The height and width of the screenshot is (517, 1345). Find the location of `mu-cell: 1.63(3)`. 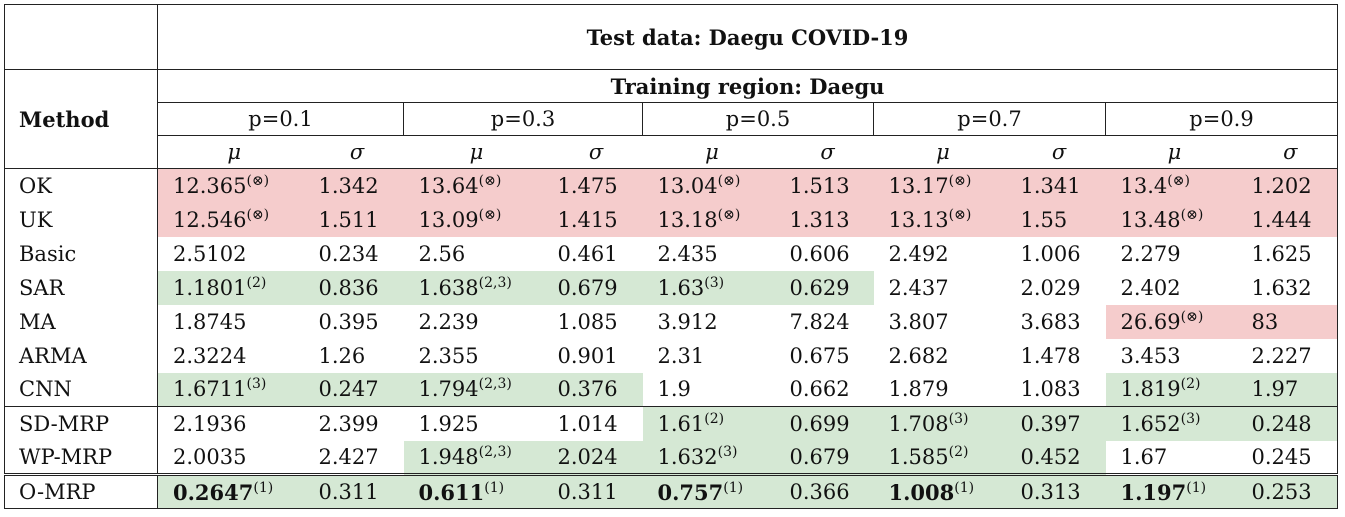

mu-cell: 1.63(3) is located at coordinates (712, 287).